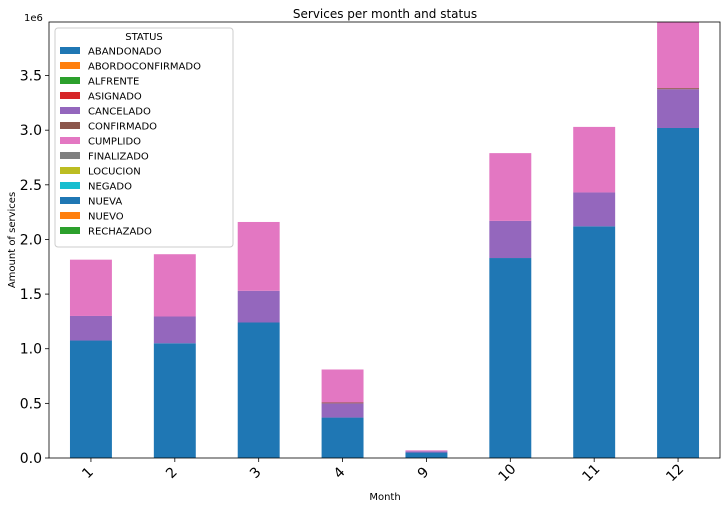 This screenshot has width=727, height=512. I want to click on y-offset-label: 1e6, so click(33, 18).